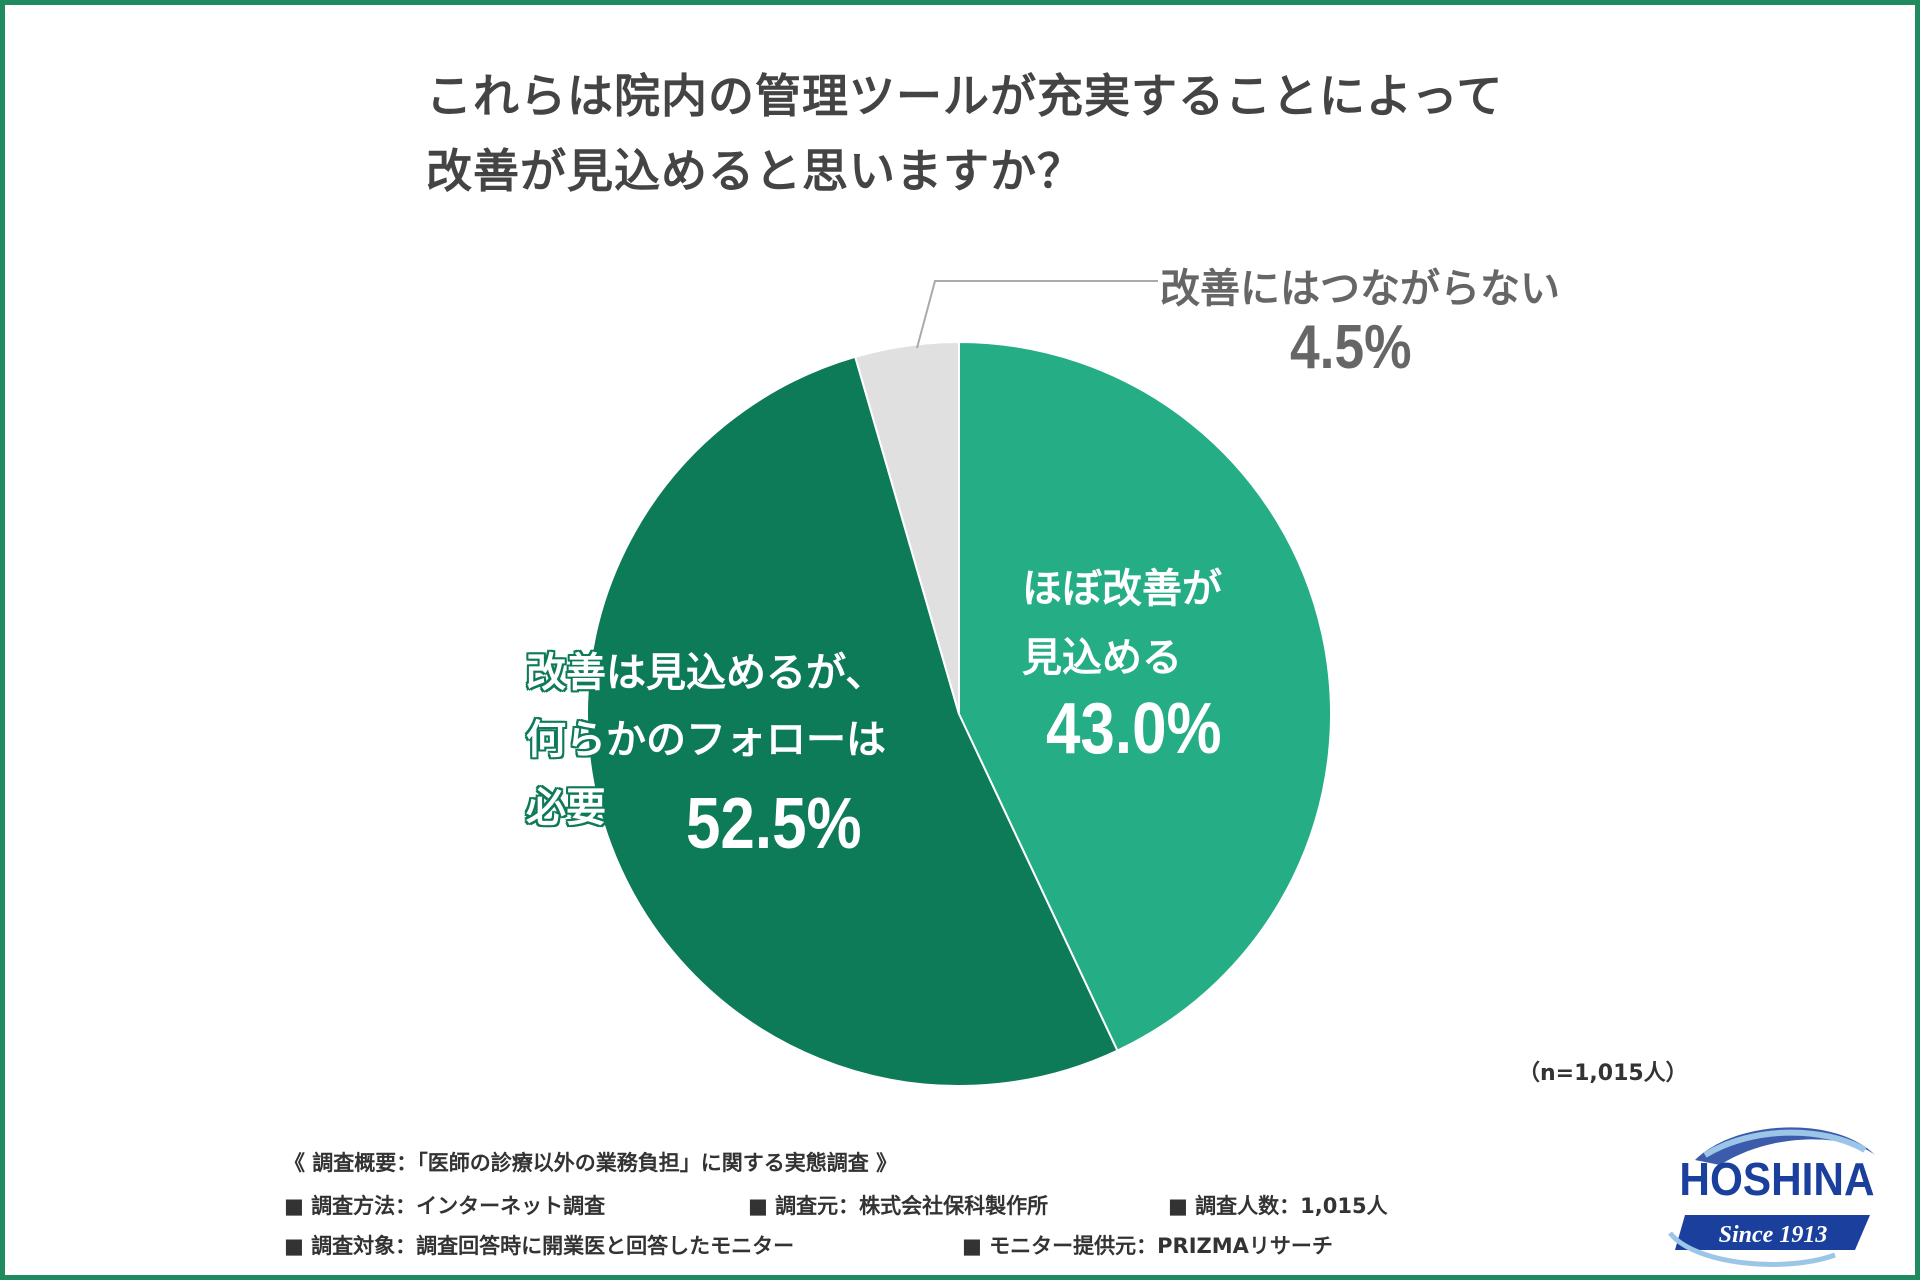  I want to click on survey-header: 《 調査概要：「医師の診療以外の業務負担」に関する実態調査 》, so click(591, 1163).